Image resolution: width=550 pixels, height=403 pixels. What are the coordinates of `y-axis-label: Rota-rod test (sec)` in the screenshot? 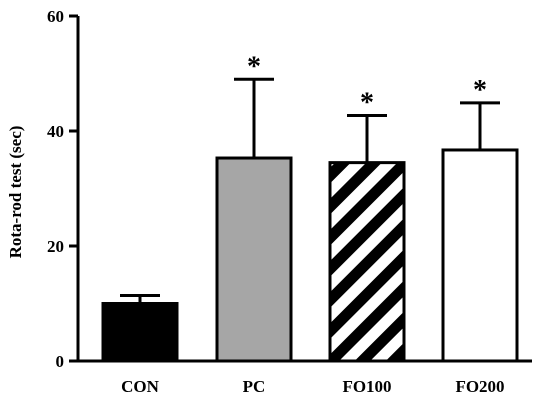 It's located at (15, 192).